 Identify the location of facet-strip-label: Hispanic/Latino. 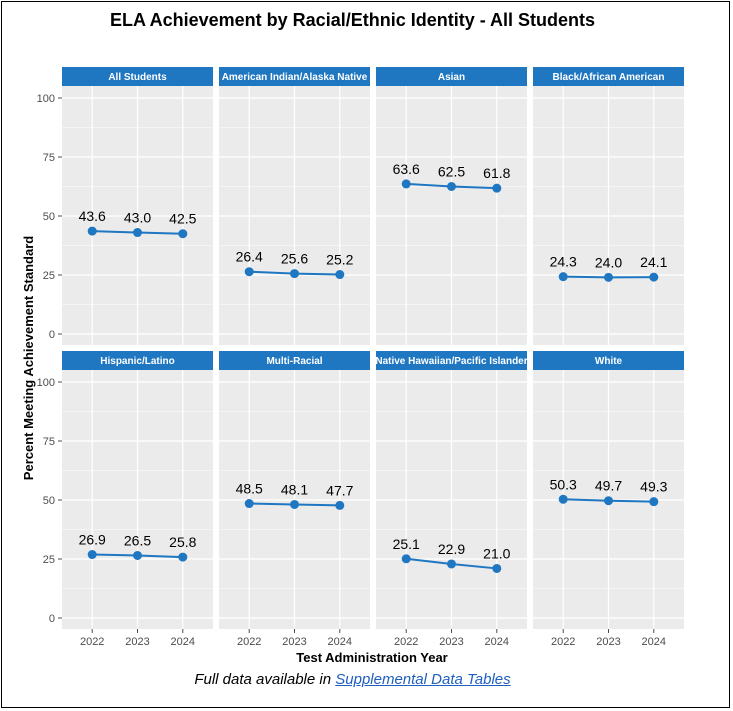
(137, 361).